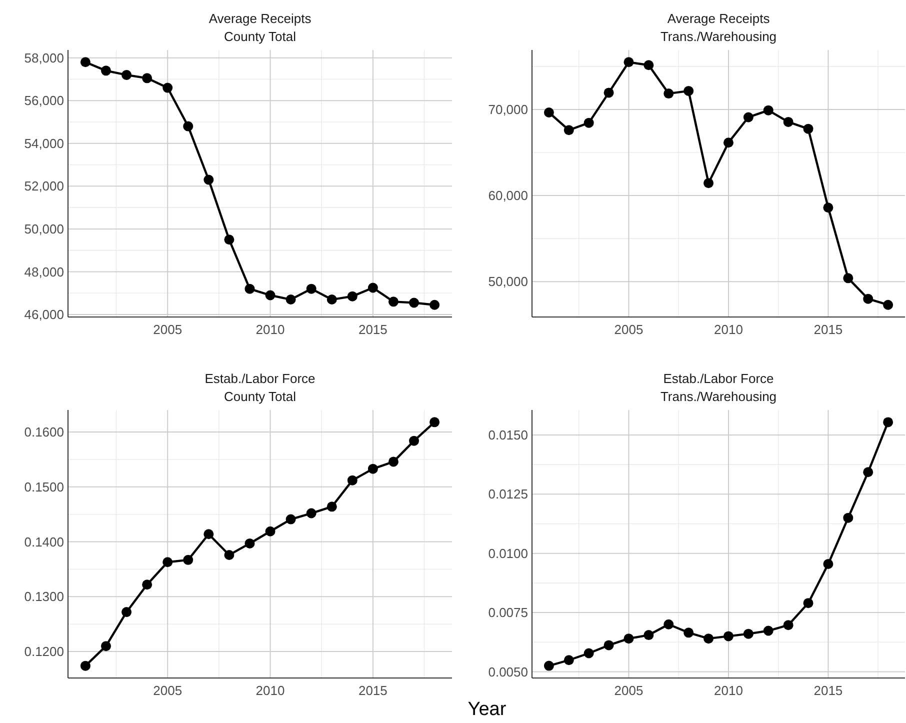  I want to click on y-tick-label: 56,000, so click(44, 100).